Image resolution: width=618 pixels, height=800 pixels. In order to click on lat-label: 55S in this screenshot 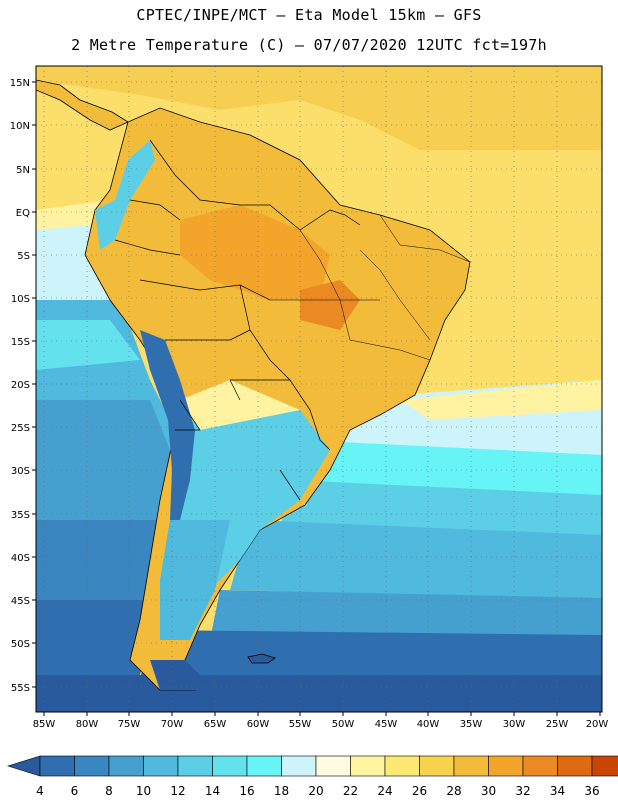, I will do `click(20, 688)`.